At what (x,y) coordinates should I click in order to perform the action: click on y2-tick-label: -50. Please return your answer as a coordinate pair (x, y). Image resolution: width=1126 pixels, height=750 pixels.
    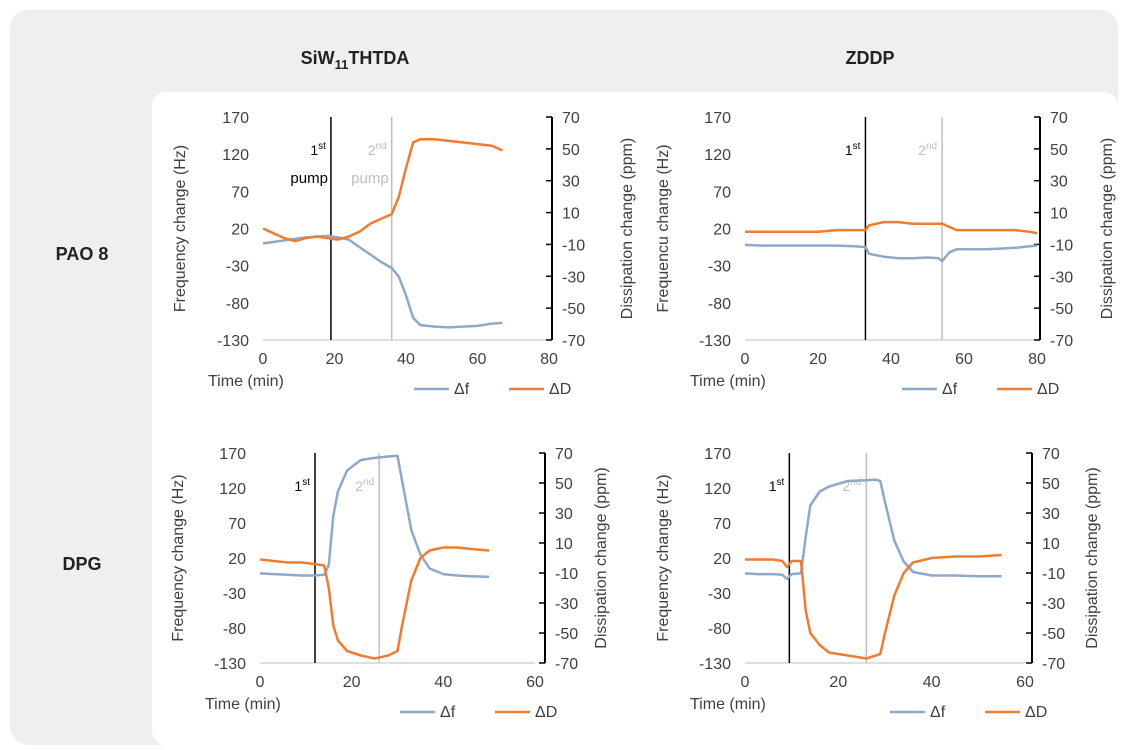
    Looking at the image, I should click on (573, 309).